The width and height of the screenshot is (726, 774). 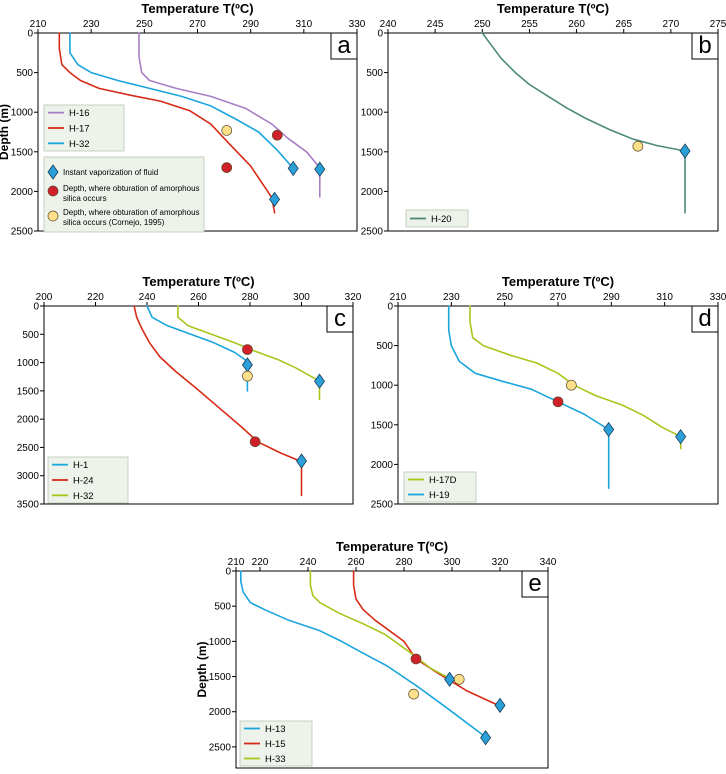 What do you see at coordinates (439, 495) in the screenshot?
I see `legend-entry: H-19` at bounding box center [439, 495].